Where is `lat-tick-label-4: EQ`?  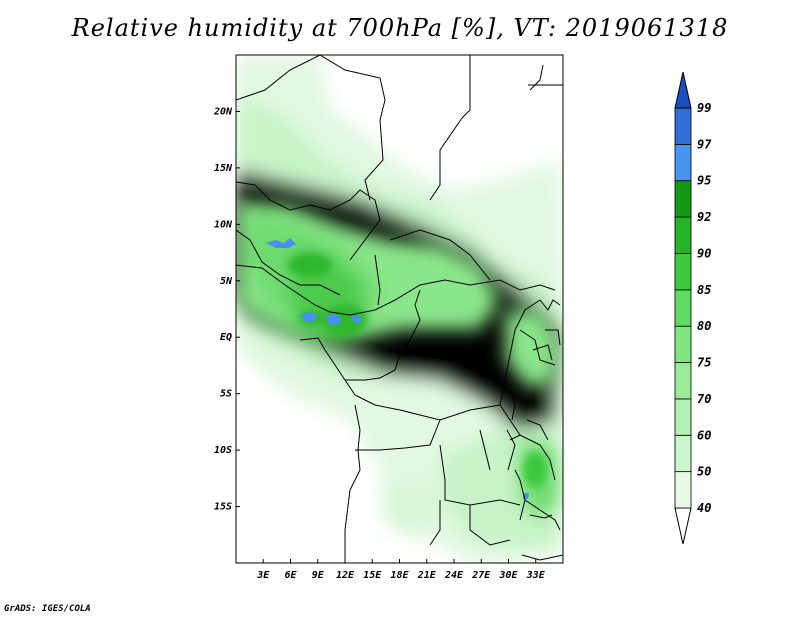
lat-tick-label-4: EQ is located at coordinates (226, 337).